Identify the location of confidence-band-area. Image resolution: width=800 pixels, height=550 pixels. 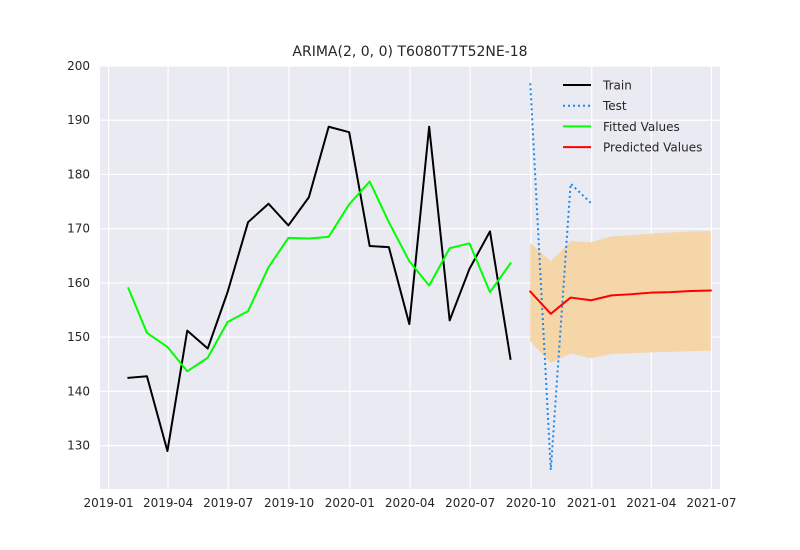
(620, 297).